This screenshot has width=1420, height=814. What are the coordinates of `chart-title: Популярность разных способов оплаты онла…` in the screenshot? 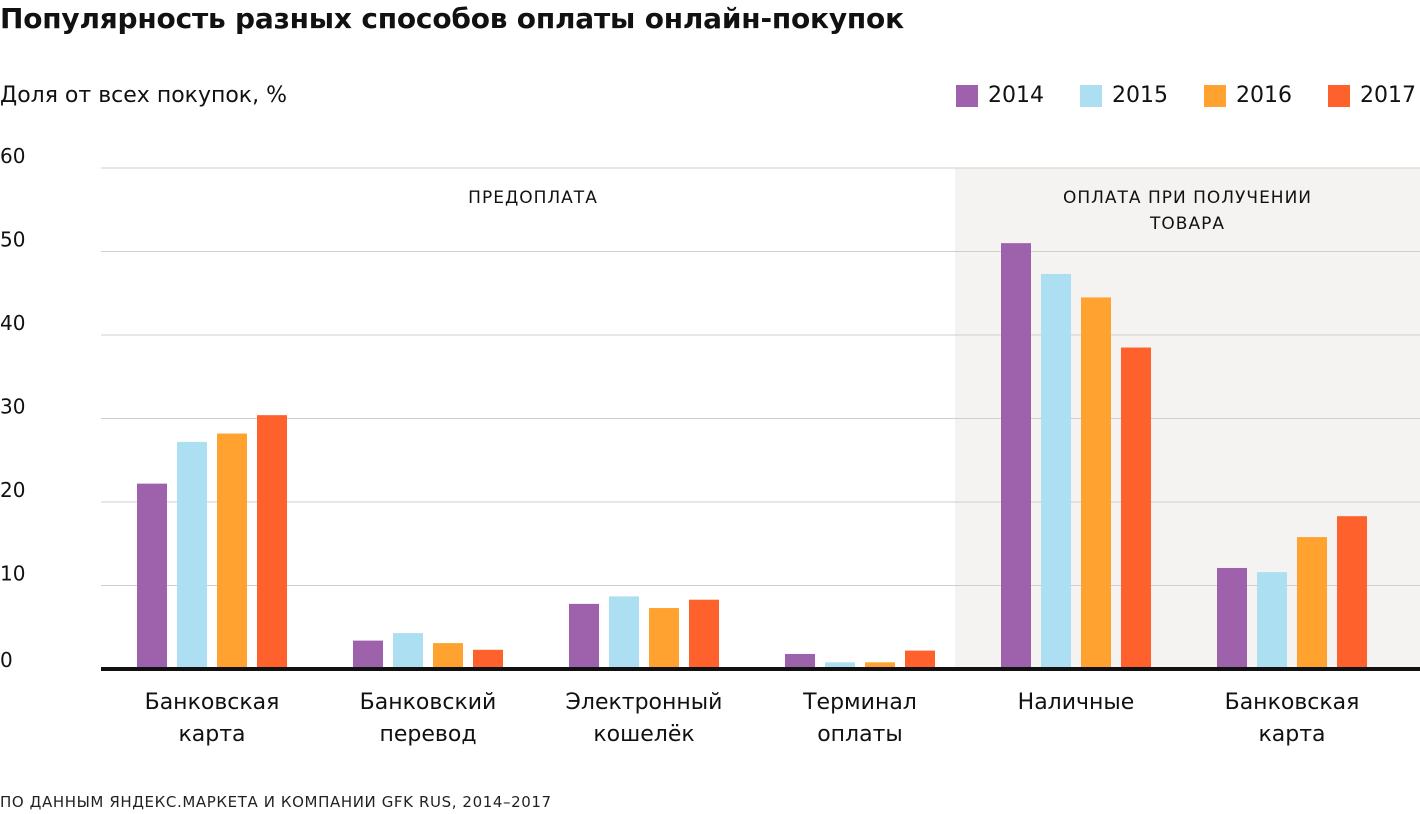 It's located at (452, 18).